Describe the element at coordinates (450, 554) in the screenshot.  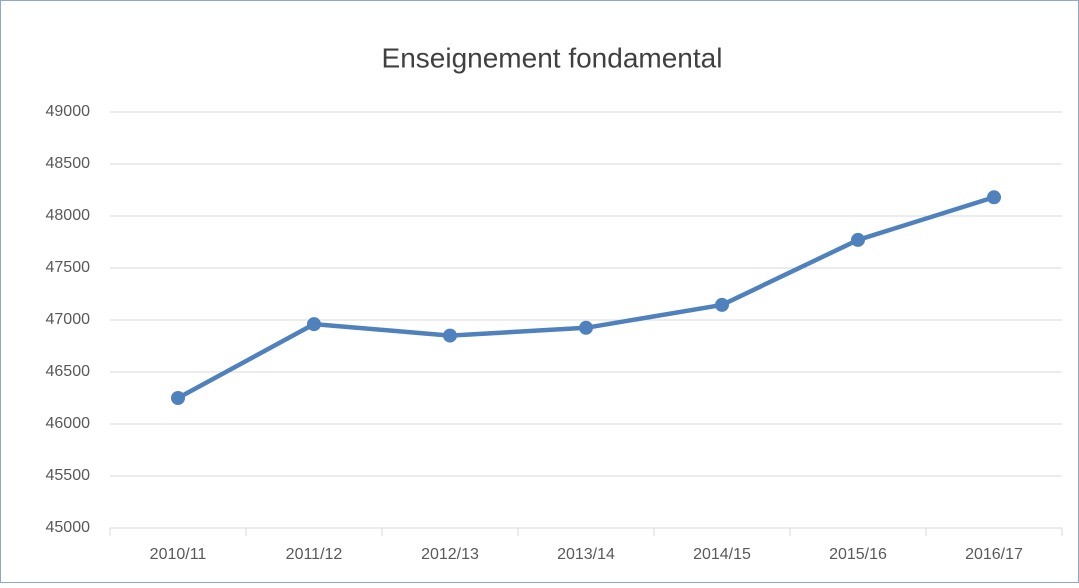
I see `x-tick-label: 2012/13` at that location.